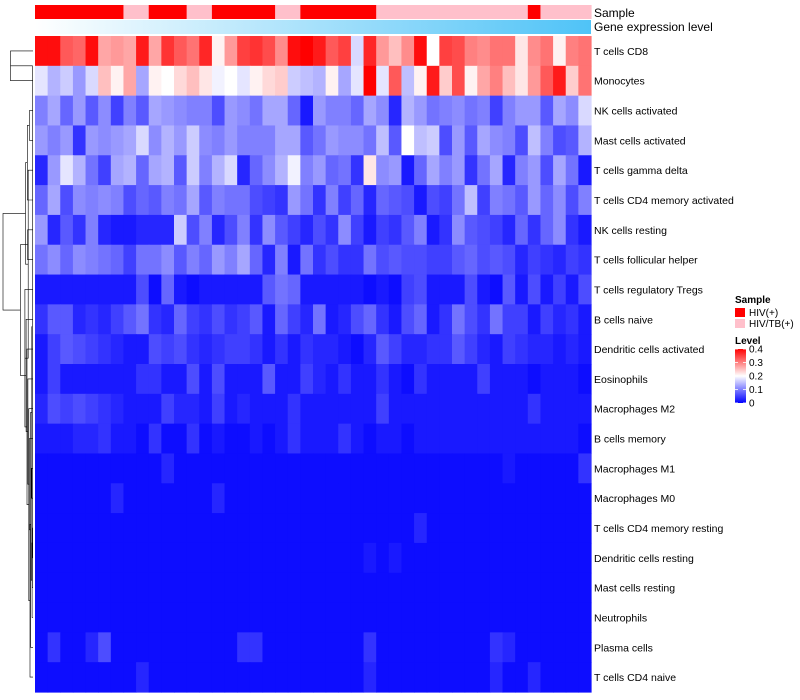 The height and width of the screenshot is (700, 800). Describe the element at coordinates (640, 141) in the screenshot. I see `row-label: Mast cells activated` at that location.